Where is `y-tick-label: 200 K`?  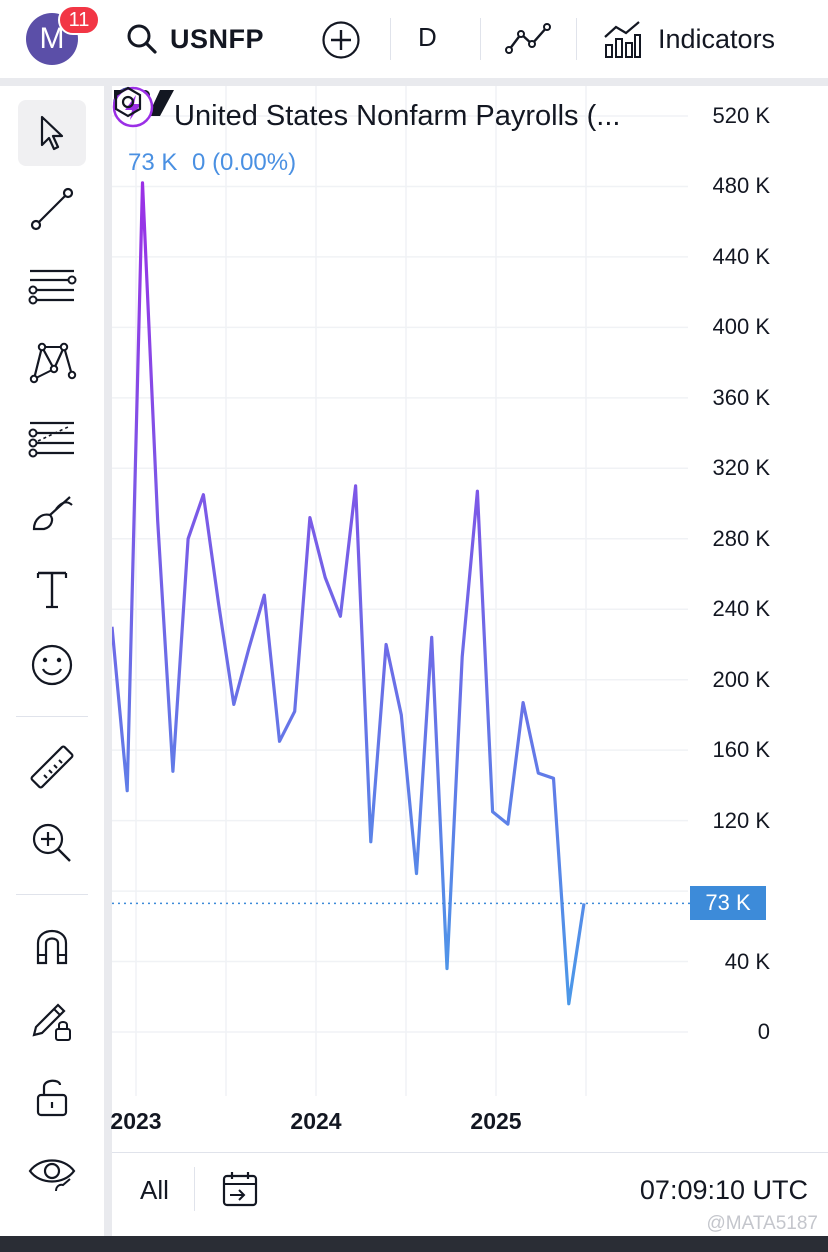 y-tick-label: 200 K is located at coordinates (741, 679).